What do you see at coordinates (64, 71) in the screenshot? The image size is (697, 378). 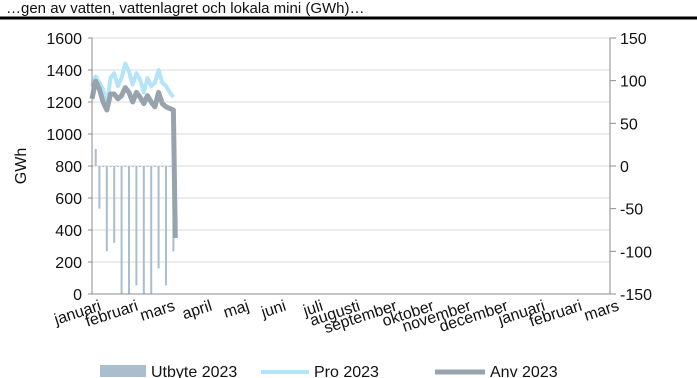 I see `y-tick-label: 1400` at bounding box center [64, 71].